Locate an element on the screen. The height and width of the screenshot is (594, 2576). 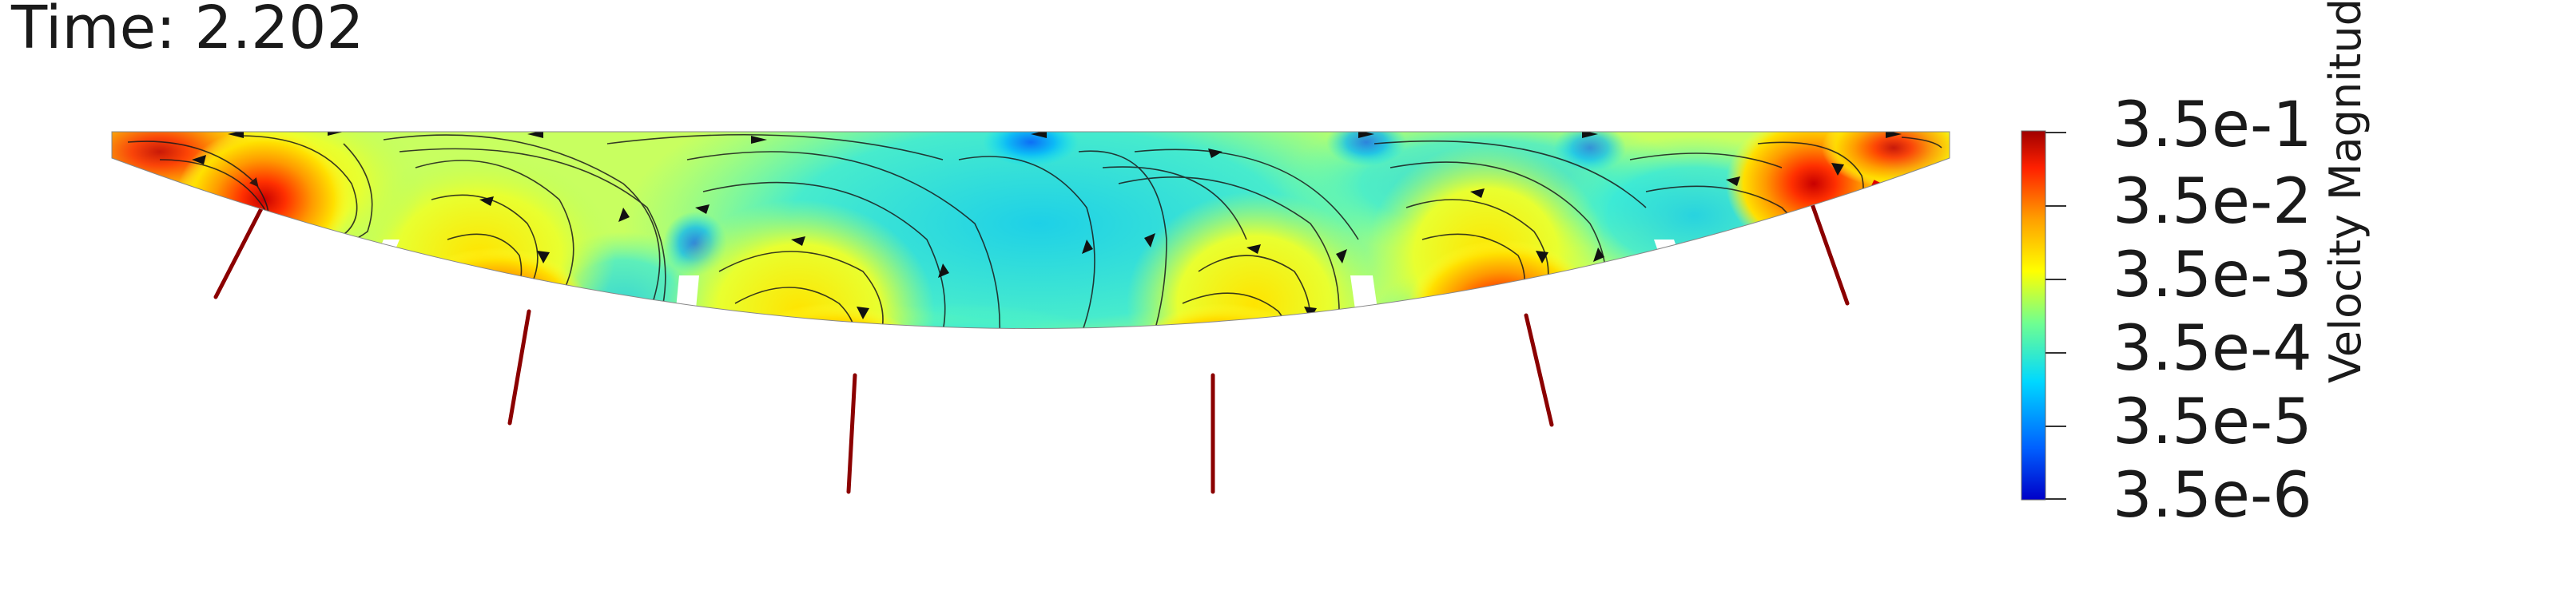
colorbar-tick-label: 3.5e-4 is located at coordinates (2212, 349).